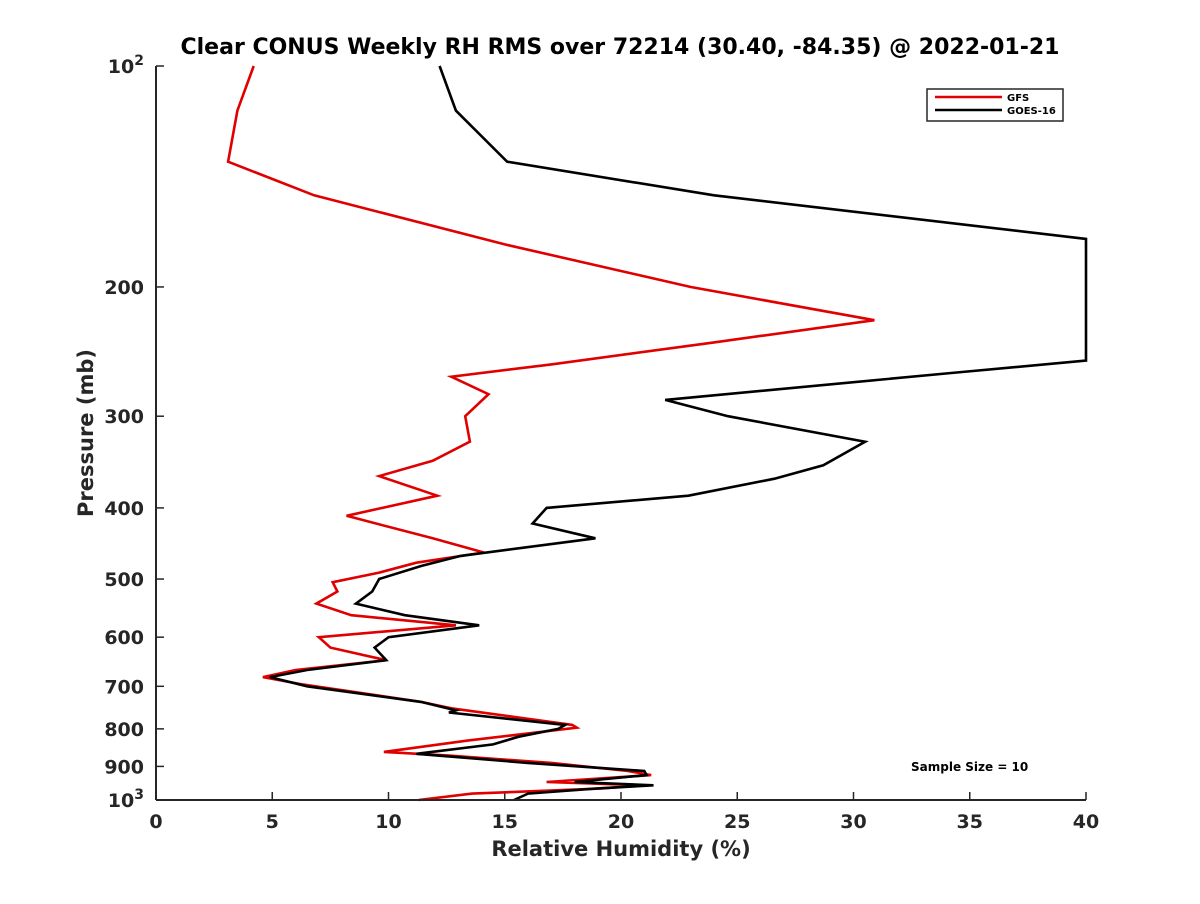 This screenshot has width=1200, height=904. Describe the element at coordinates (1086, 822) in the screenshot. I see `x-tick-label: 40` at that location.